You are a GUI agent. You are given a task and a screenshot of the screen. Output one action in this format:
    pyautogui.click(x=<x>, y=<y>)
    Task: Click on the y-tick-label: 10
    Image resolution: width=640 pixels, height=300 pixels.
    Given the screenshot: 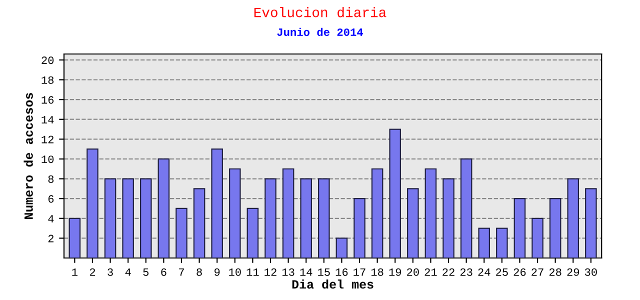 What is the action you would take?
    pyautogui.click(x=48, y=160)
    